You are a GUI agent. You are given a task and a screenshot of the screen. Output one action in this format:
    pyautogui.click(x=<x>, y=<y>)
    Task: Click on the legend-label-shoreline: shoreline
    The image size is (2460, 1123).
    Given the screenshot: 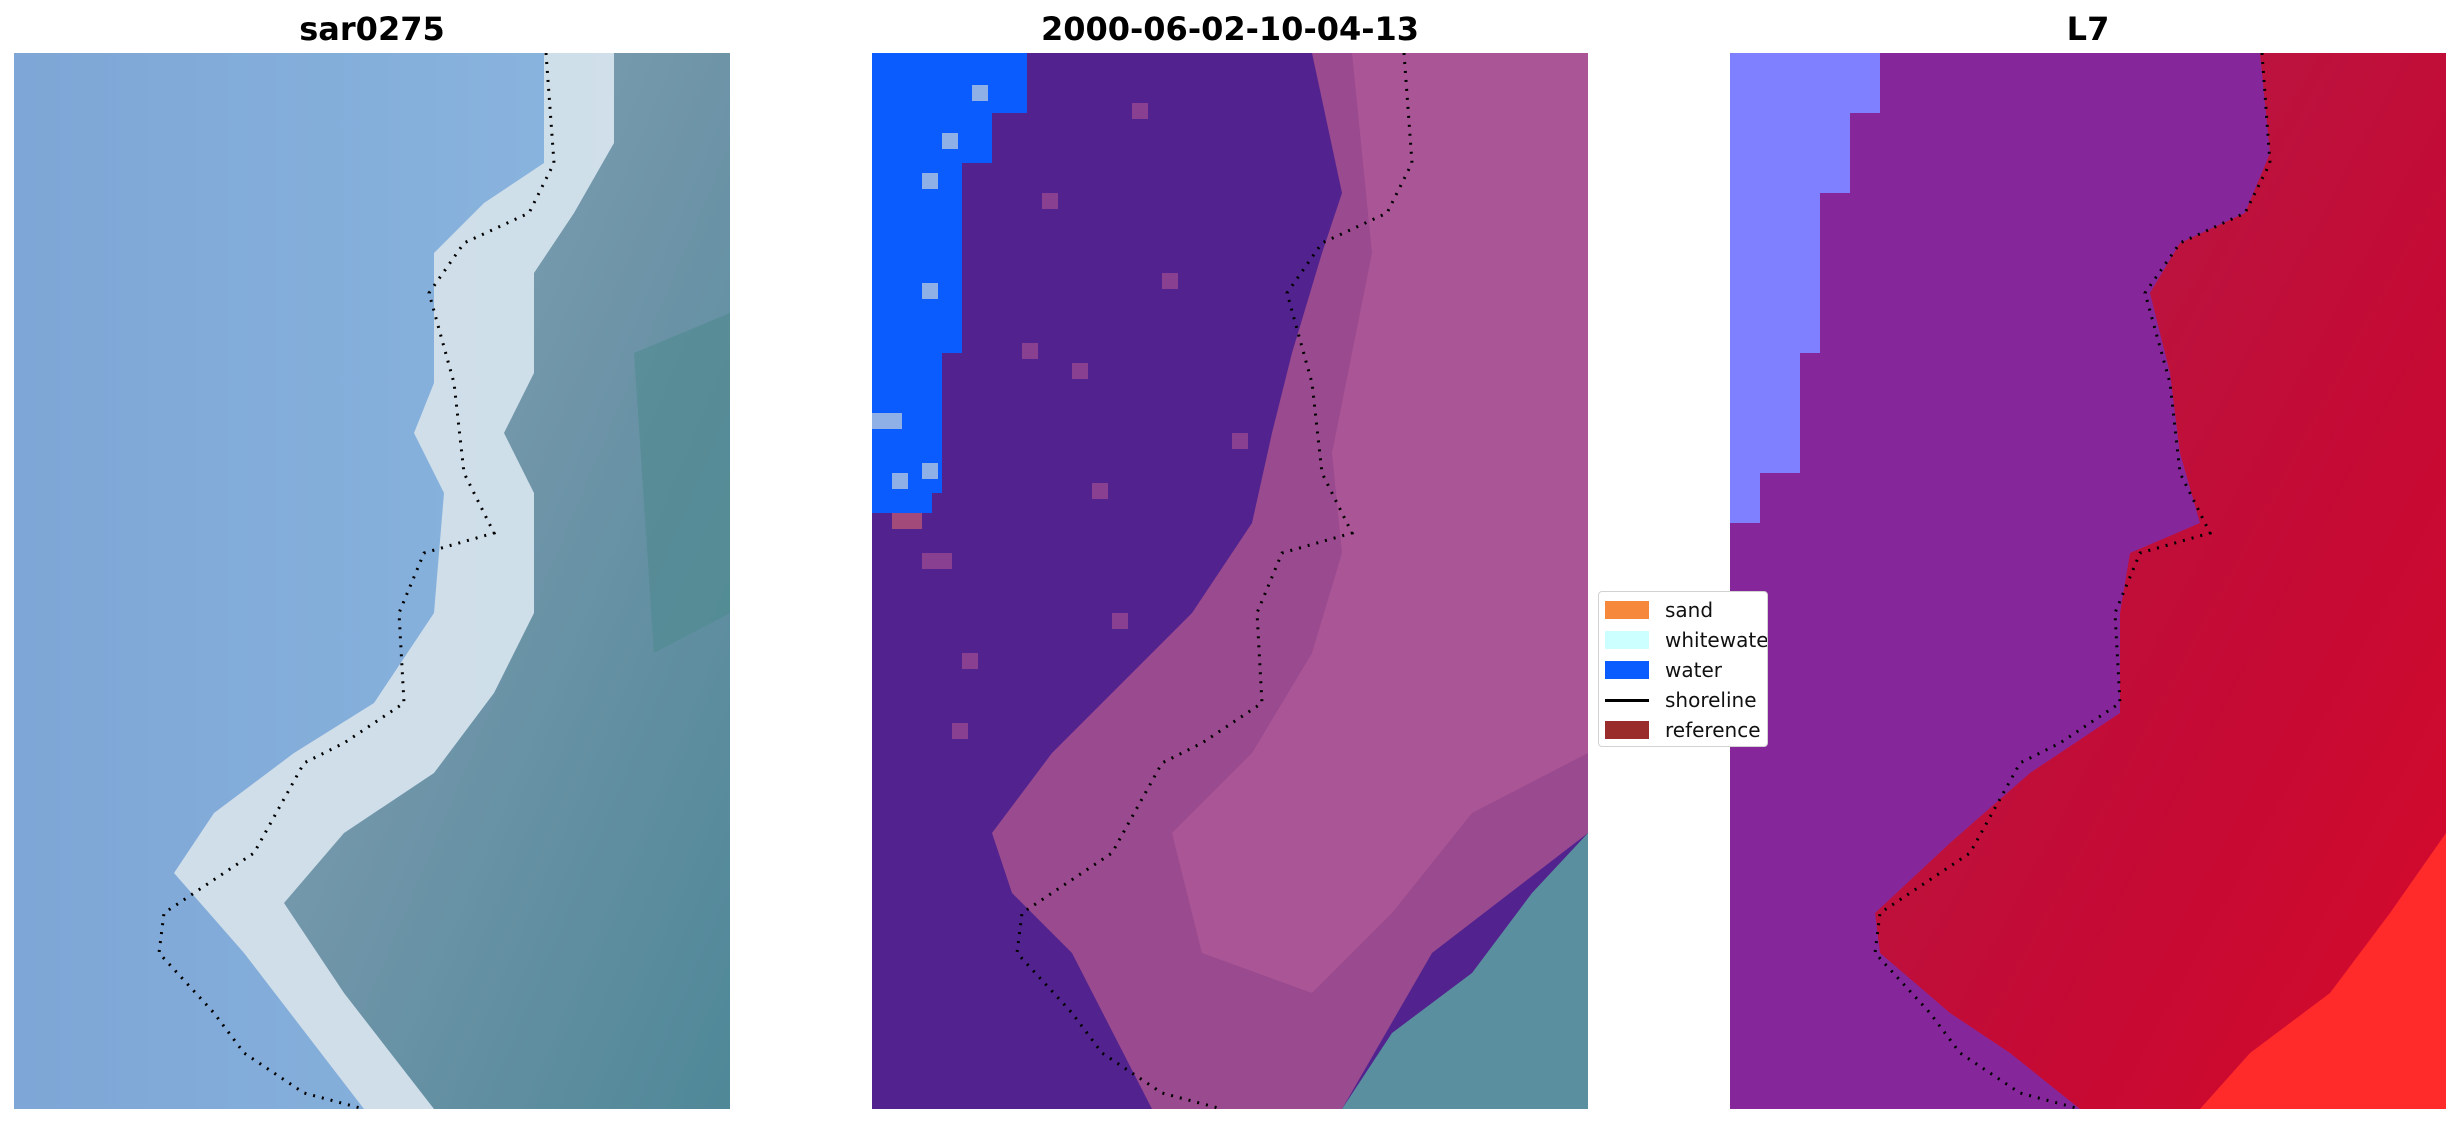 What is the action you would take?
    pyautogui.click(x=1711, y=700)
    